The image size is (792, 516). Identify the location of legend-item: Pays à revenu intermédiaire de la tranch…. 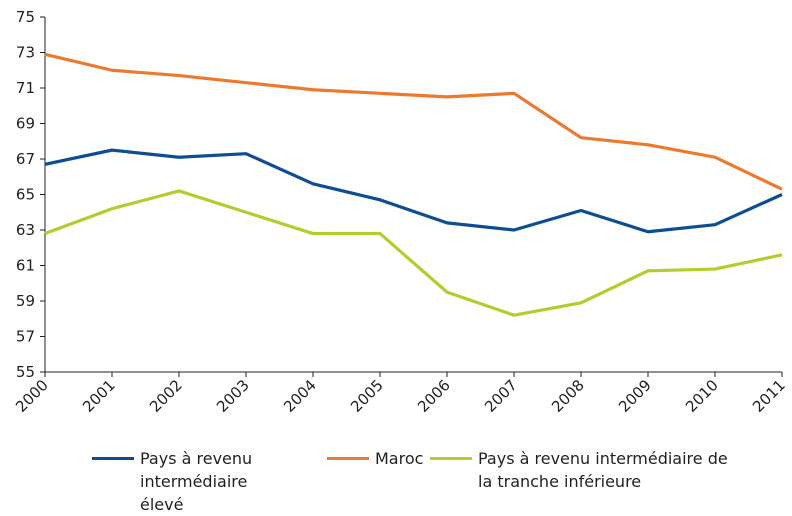
(584, 470).